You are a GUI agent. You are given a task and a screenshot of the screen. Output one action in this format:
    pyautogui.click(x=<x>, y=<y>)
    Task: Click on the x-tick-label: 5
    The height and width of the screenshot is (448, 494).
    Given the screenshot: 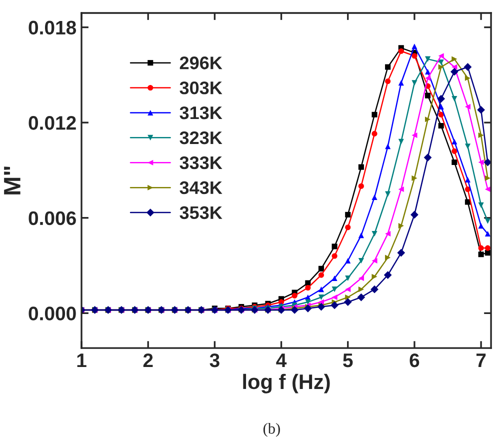 What is the action you would take?
    pyautogui.click(x=348, y=361)
    